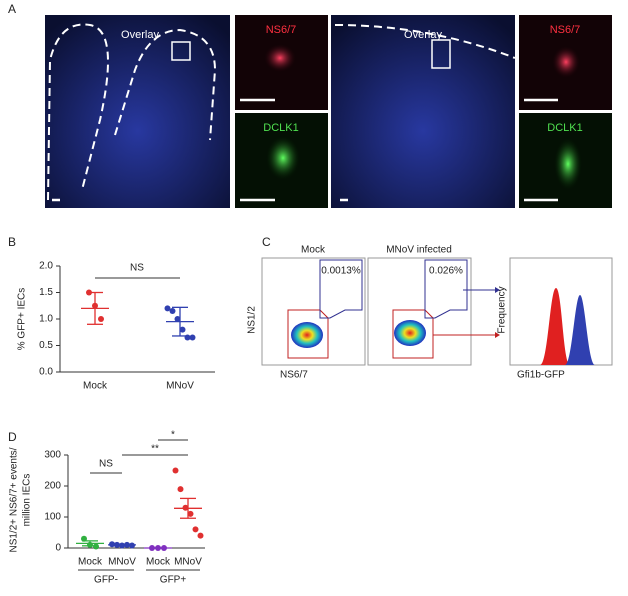 The width and height of the screenshot is (628, 596). I want to click on group-label: GFP-, so click(106, 580).